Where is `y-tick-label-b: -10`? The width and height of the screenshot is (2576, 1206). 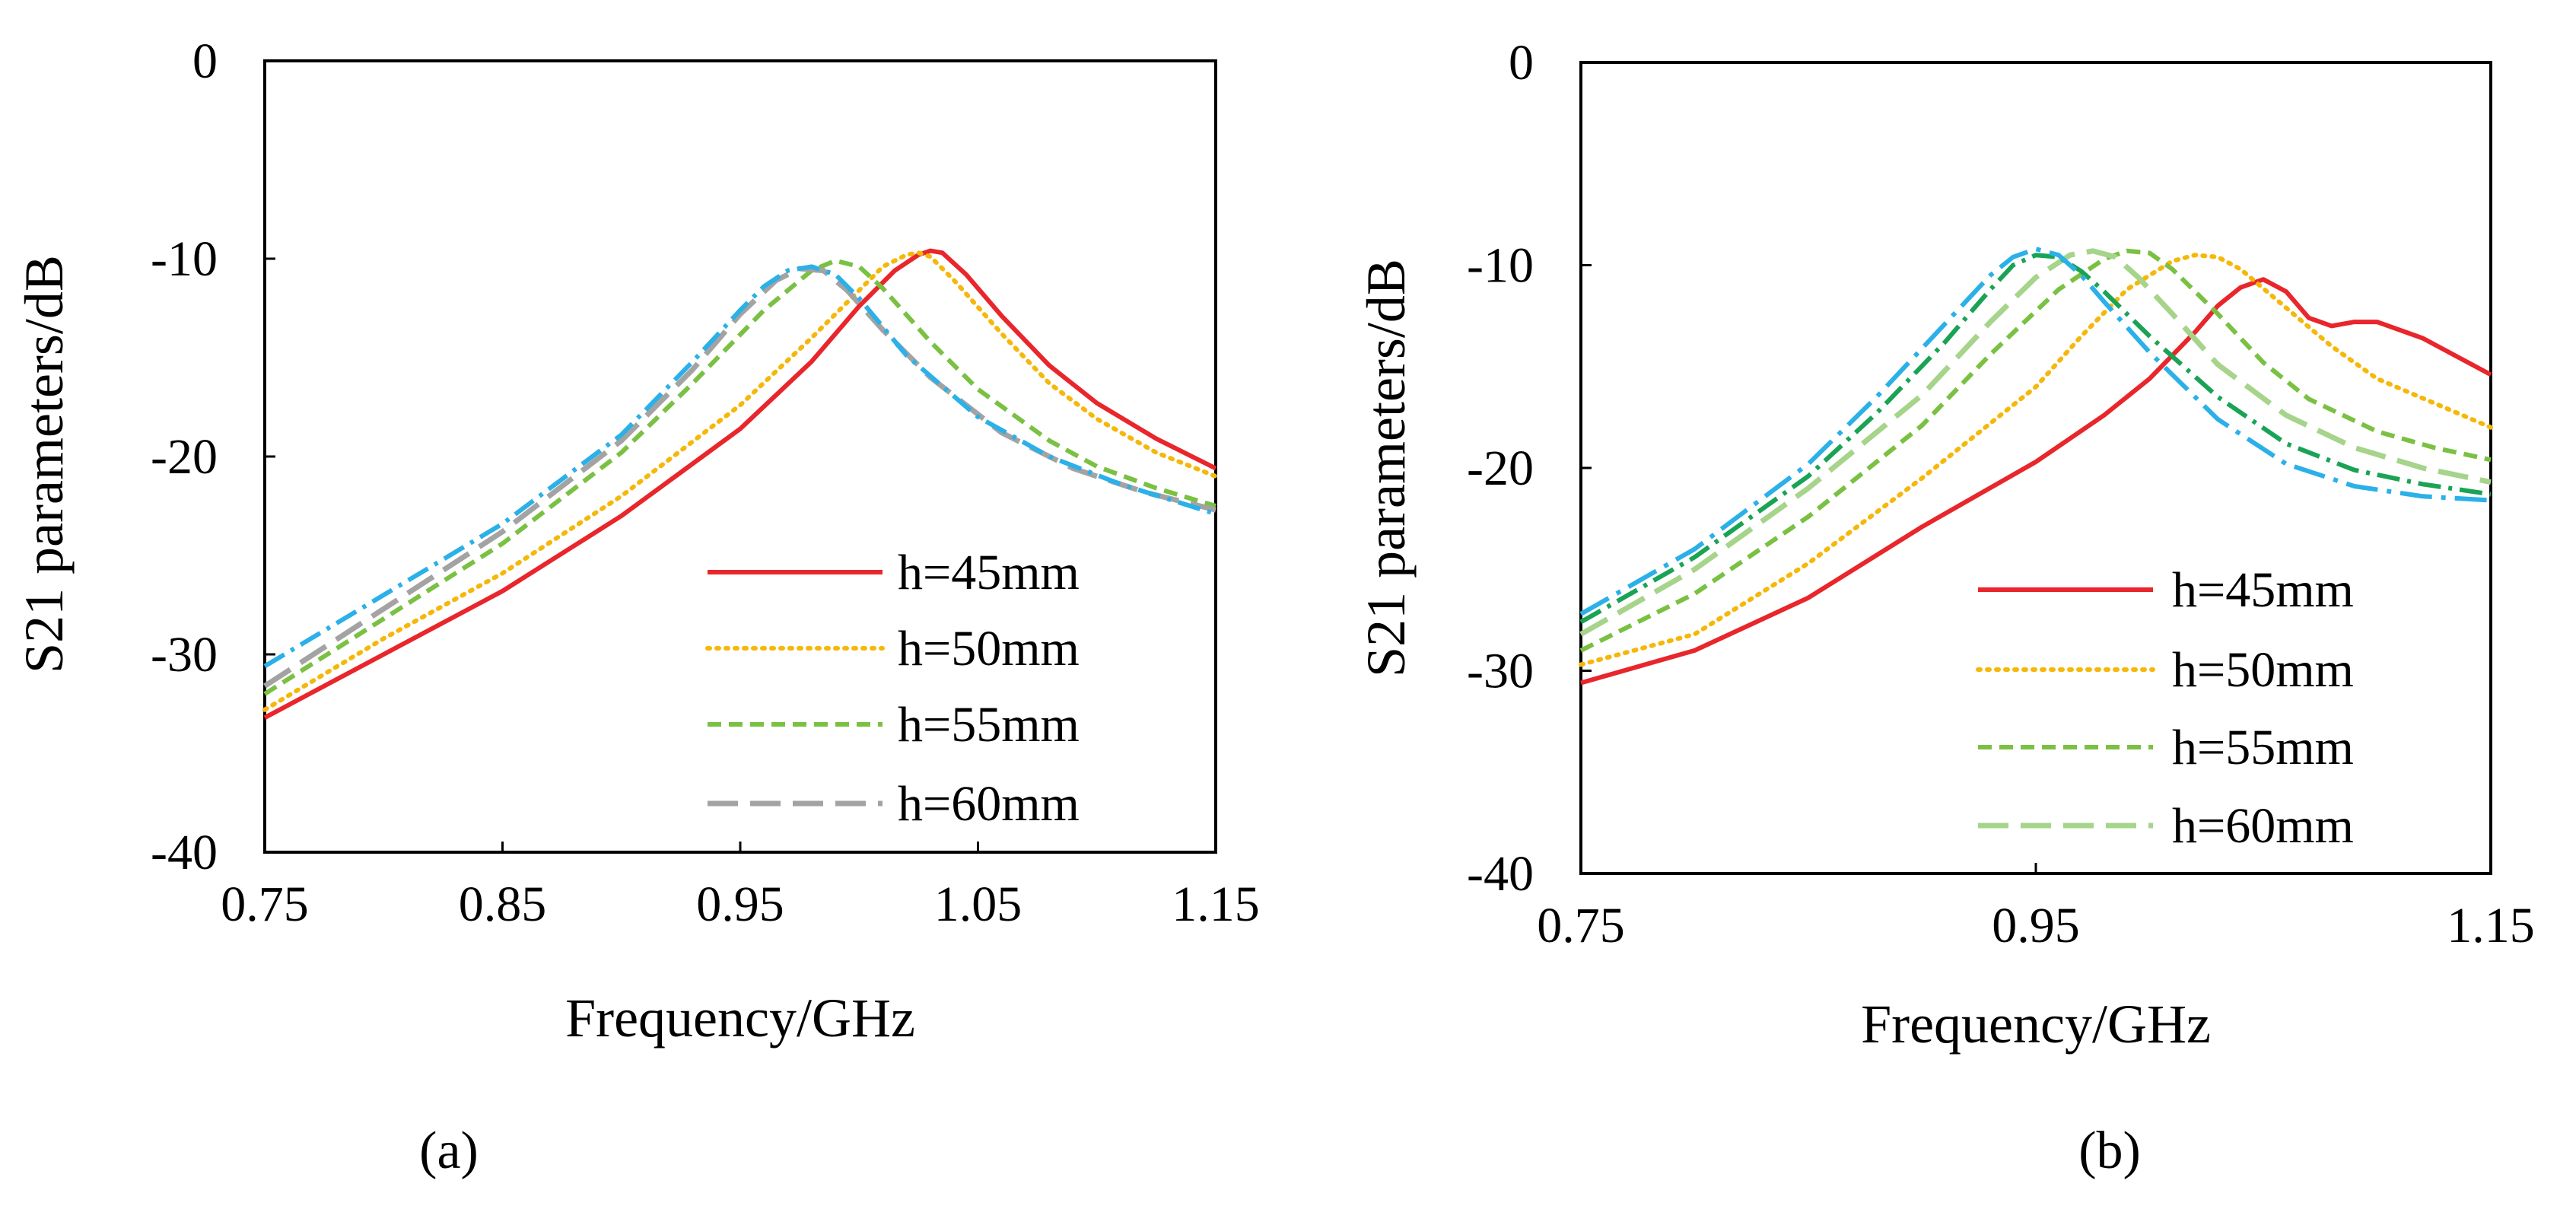
y-tick-label-b: -10 is located at coordinates (1501, 266).